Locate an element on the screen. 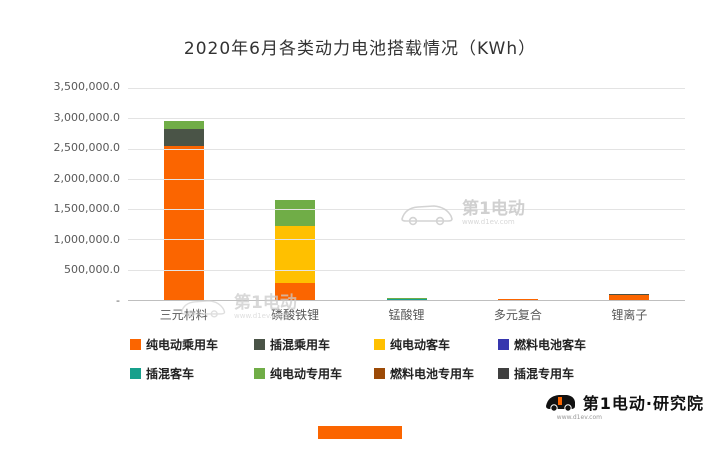 The width and height of the screenshot is (720, 460). legend-item: 插混乘用车 is located at coordinates (314, 344).